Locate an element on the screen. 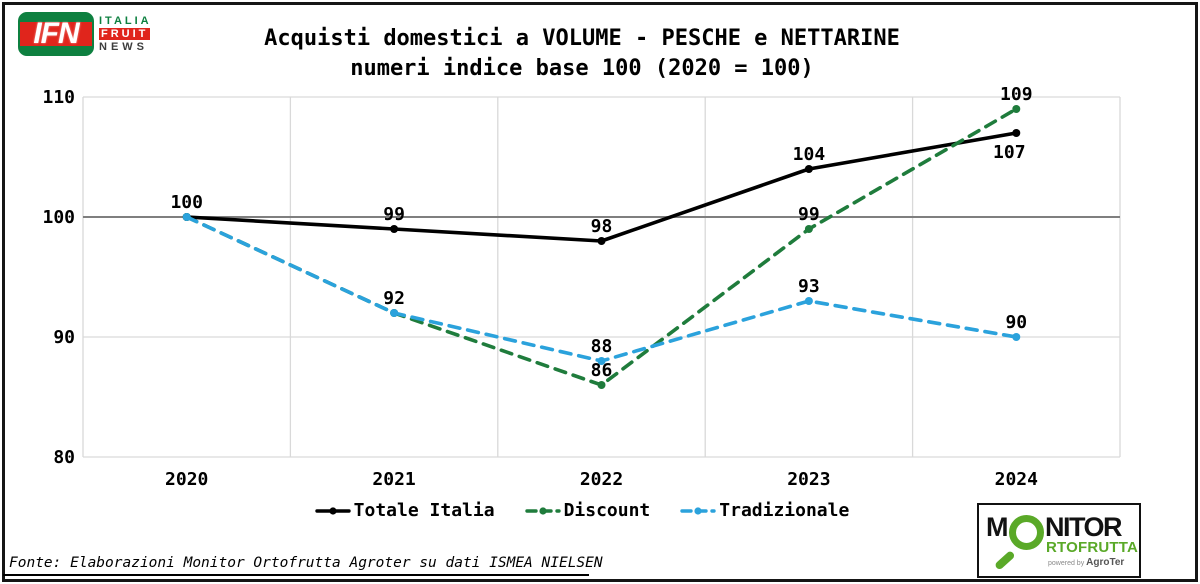  monitor-powered-by: powered by AgroTer is located at coordinates (1086, 562).